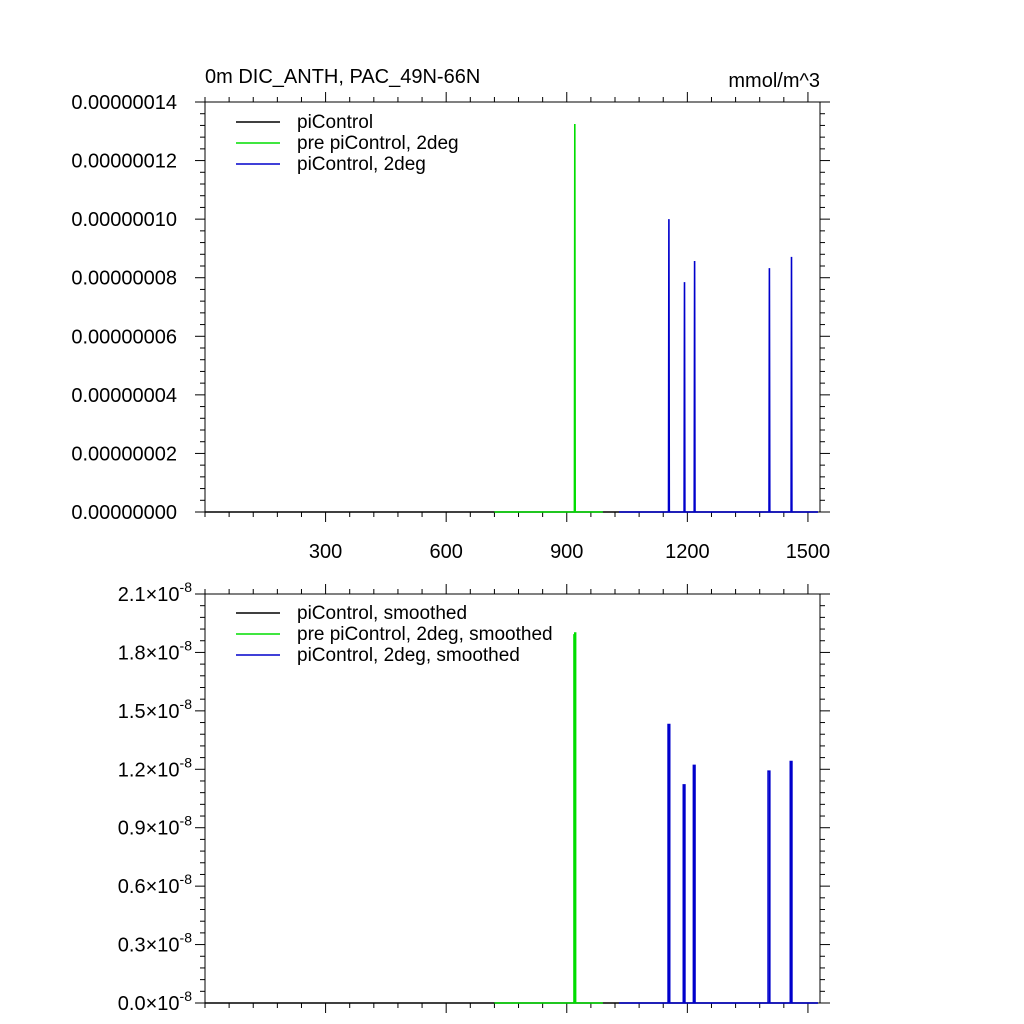  I want to click on x-tick-label: 900, so click(566, 552).